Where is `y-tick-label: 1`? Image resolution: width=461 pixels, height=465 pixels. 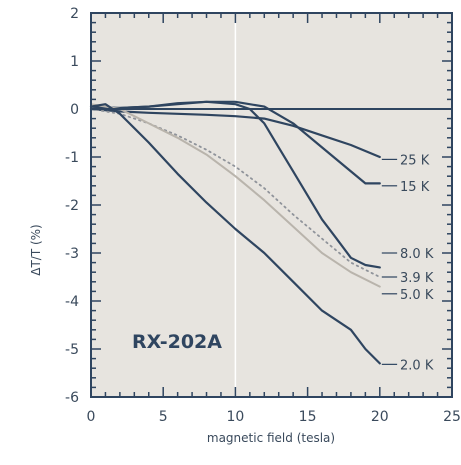
y-tick-label: 1 is located at coordinates (74, 62).